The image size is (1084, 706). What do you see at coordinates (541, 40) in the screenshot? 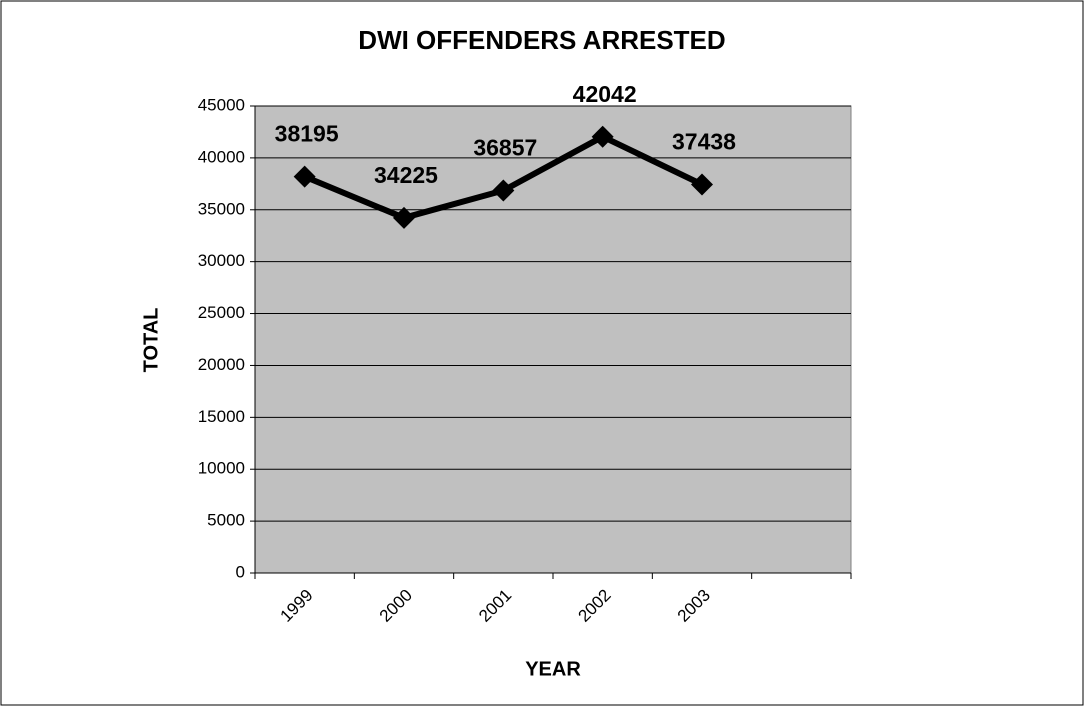
I see `chart-title: DWI OFFENDERS ARRESTED` at bounding box center [541, 40].